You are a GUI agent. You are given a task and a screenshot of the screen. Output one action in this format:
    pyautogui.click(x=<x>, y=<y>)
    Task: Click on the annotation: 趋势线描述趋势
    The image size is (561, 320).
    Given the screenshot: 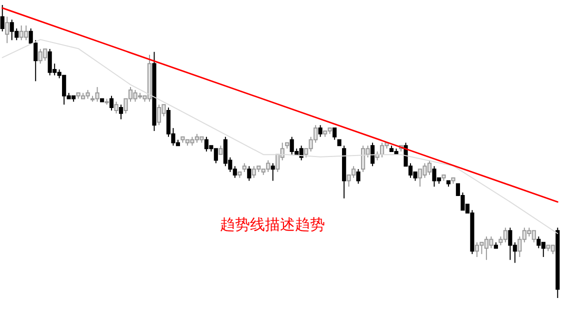 What is the action you would take?
    pyautogui.click(x=272, y=225)
    